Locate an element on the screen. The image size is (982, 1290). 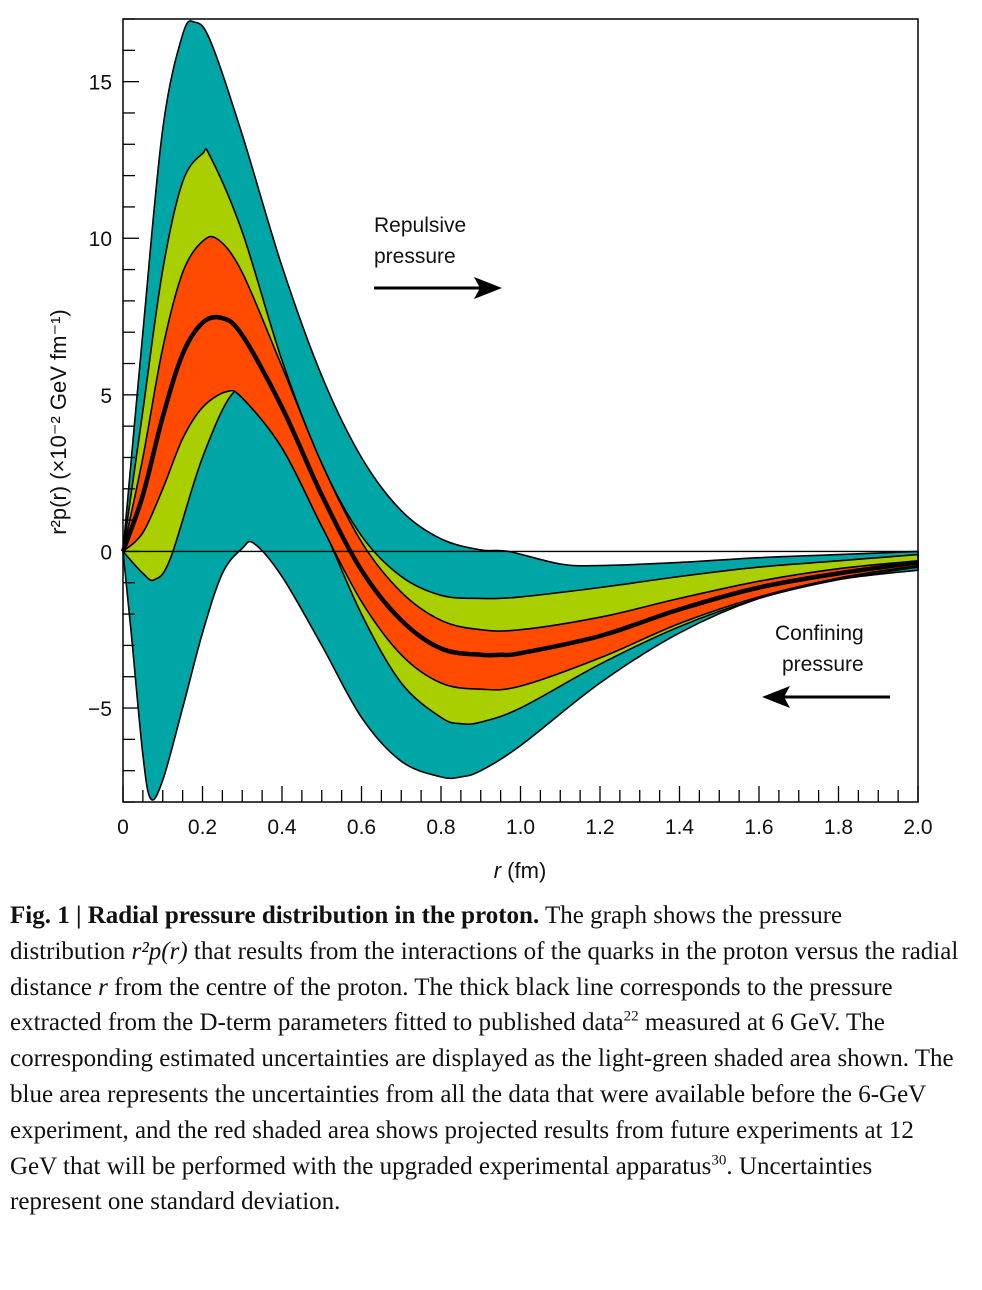
x-tick-label: 1.4 is located at coordinates (680, 827).